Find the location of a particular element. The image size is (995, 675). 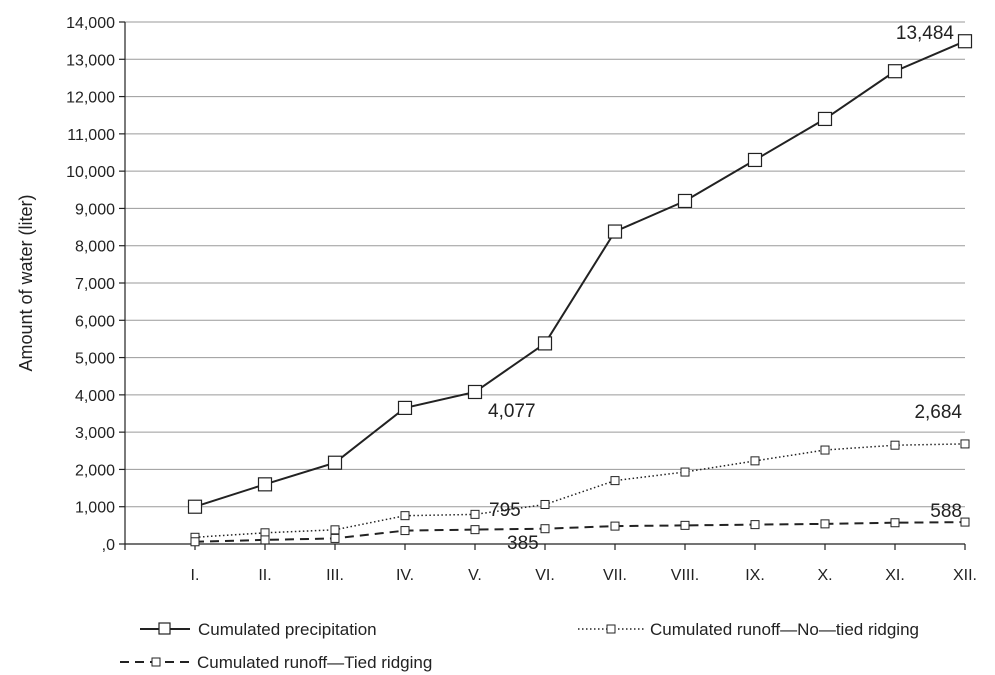

x-tick-label: VI. is located at coordinates (545, 575).